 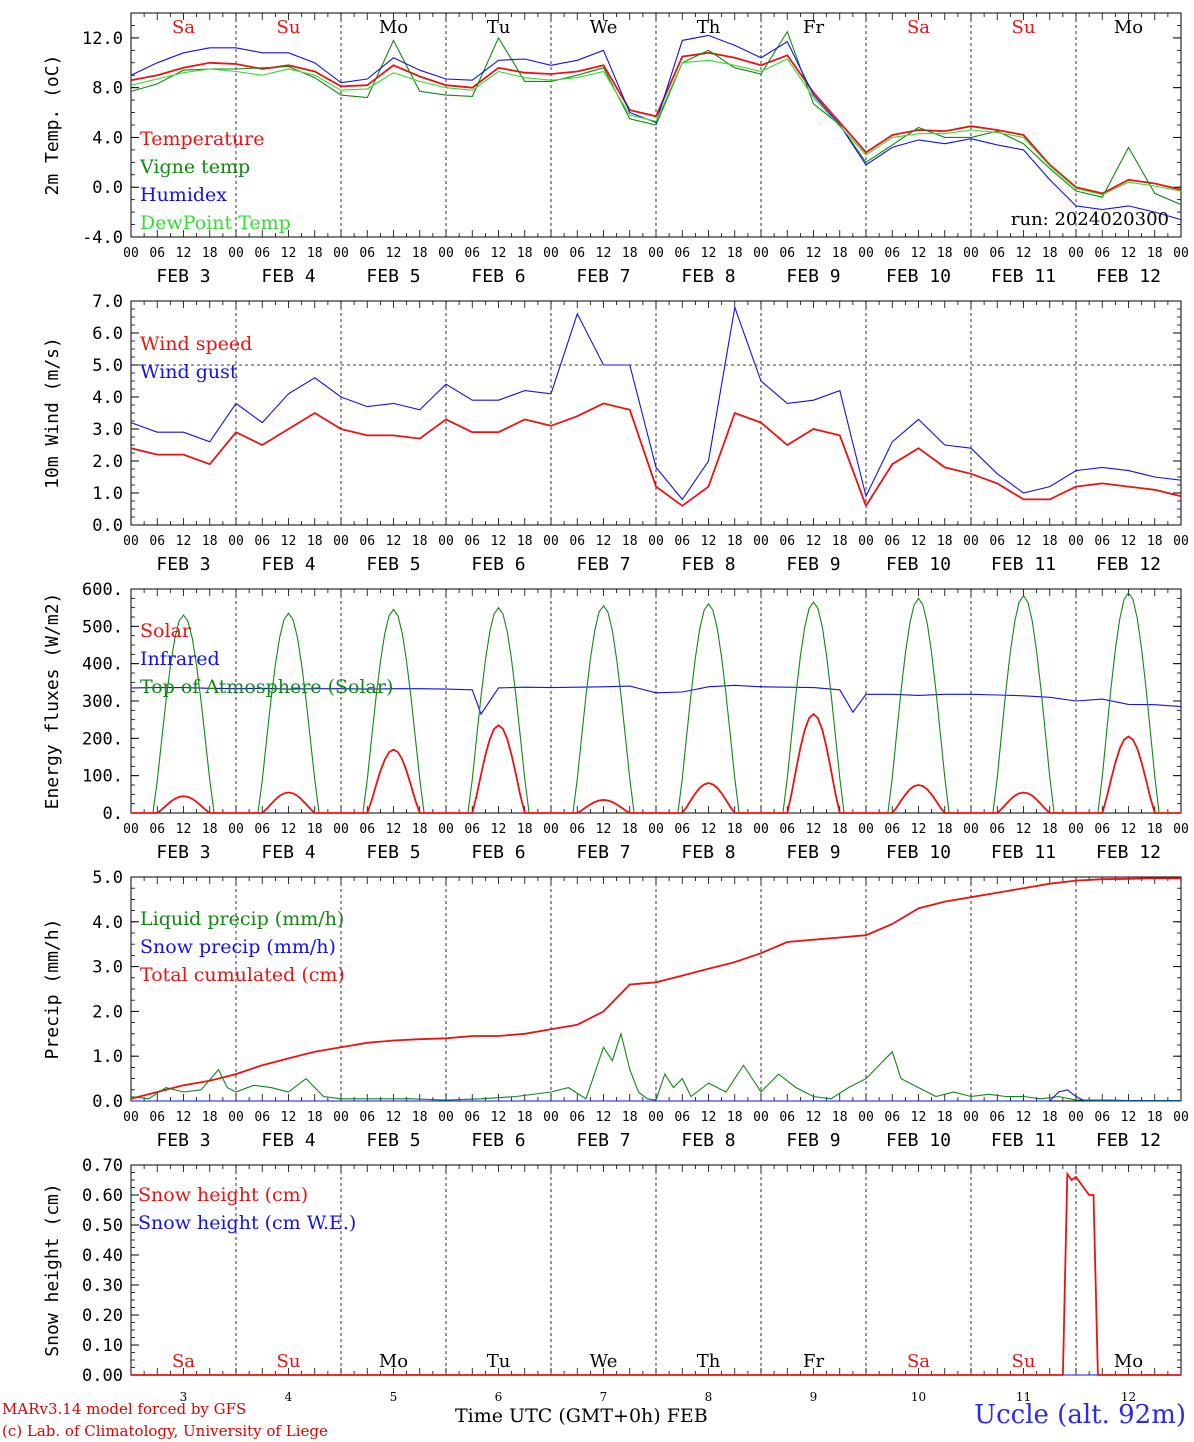 What do you see at coordinates (107, 1012) in the screenshot?
I see `y-tick-label: 2.0` at bounding box center [107, 1012].